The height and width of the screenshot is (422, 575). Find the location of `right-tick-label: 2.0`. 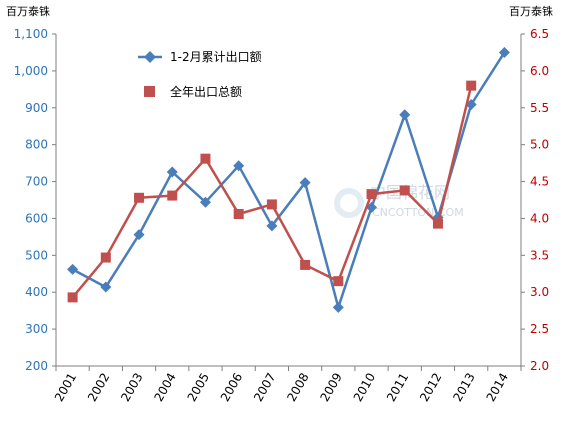

right-tick-label: 2.0 is located at coordinates (539, 366).